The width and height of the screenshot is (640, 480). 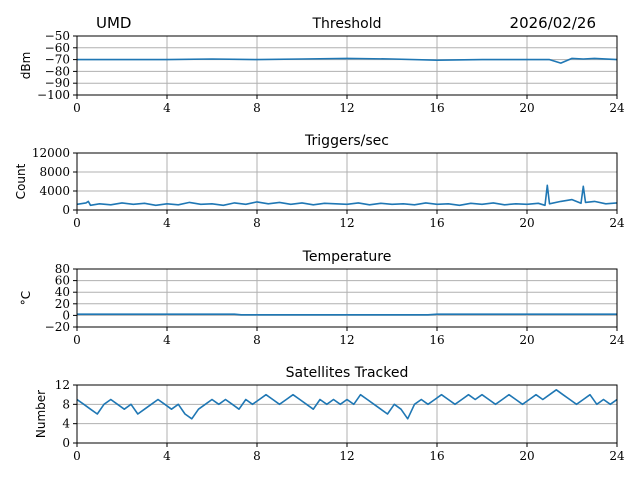 What do you see at coordinates (57, 83) in the screenshot?
I see `y-tick-label: −90` at bounding box center [57, 83].